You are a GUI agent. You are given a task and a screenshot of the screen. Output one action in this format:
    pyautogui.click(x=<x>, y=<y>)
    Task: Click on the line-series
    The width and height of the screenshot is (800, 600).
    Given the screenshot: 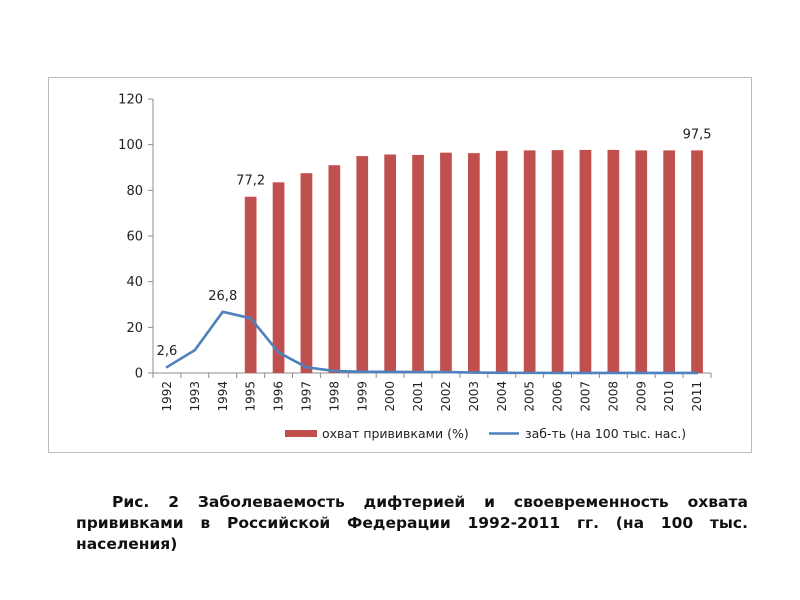 What is the action you would take?
    pyautogui.click(x=432, y=342)
    